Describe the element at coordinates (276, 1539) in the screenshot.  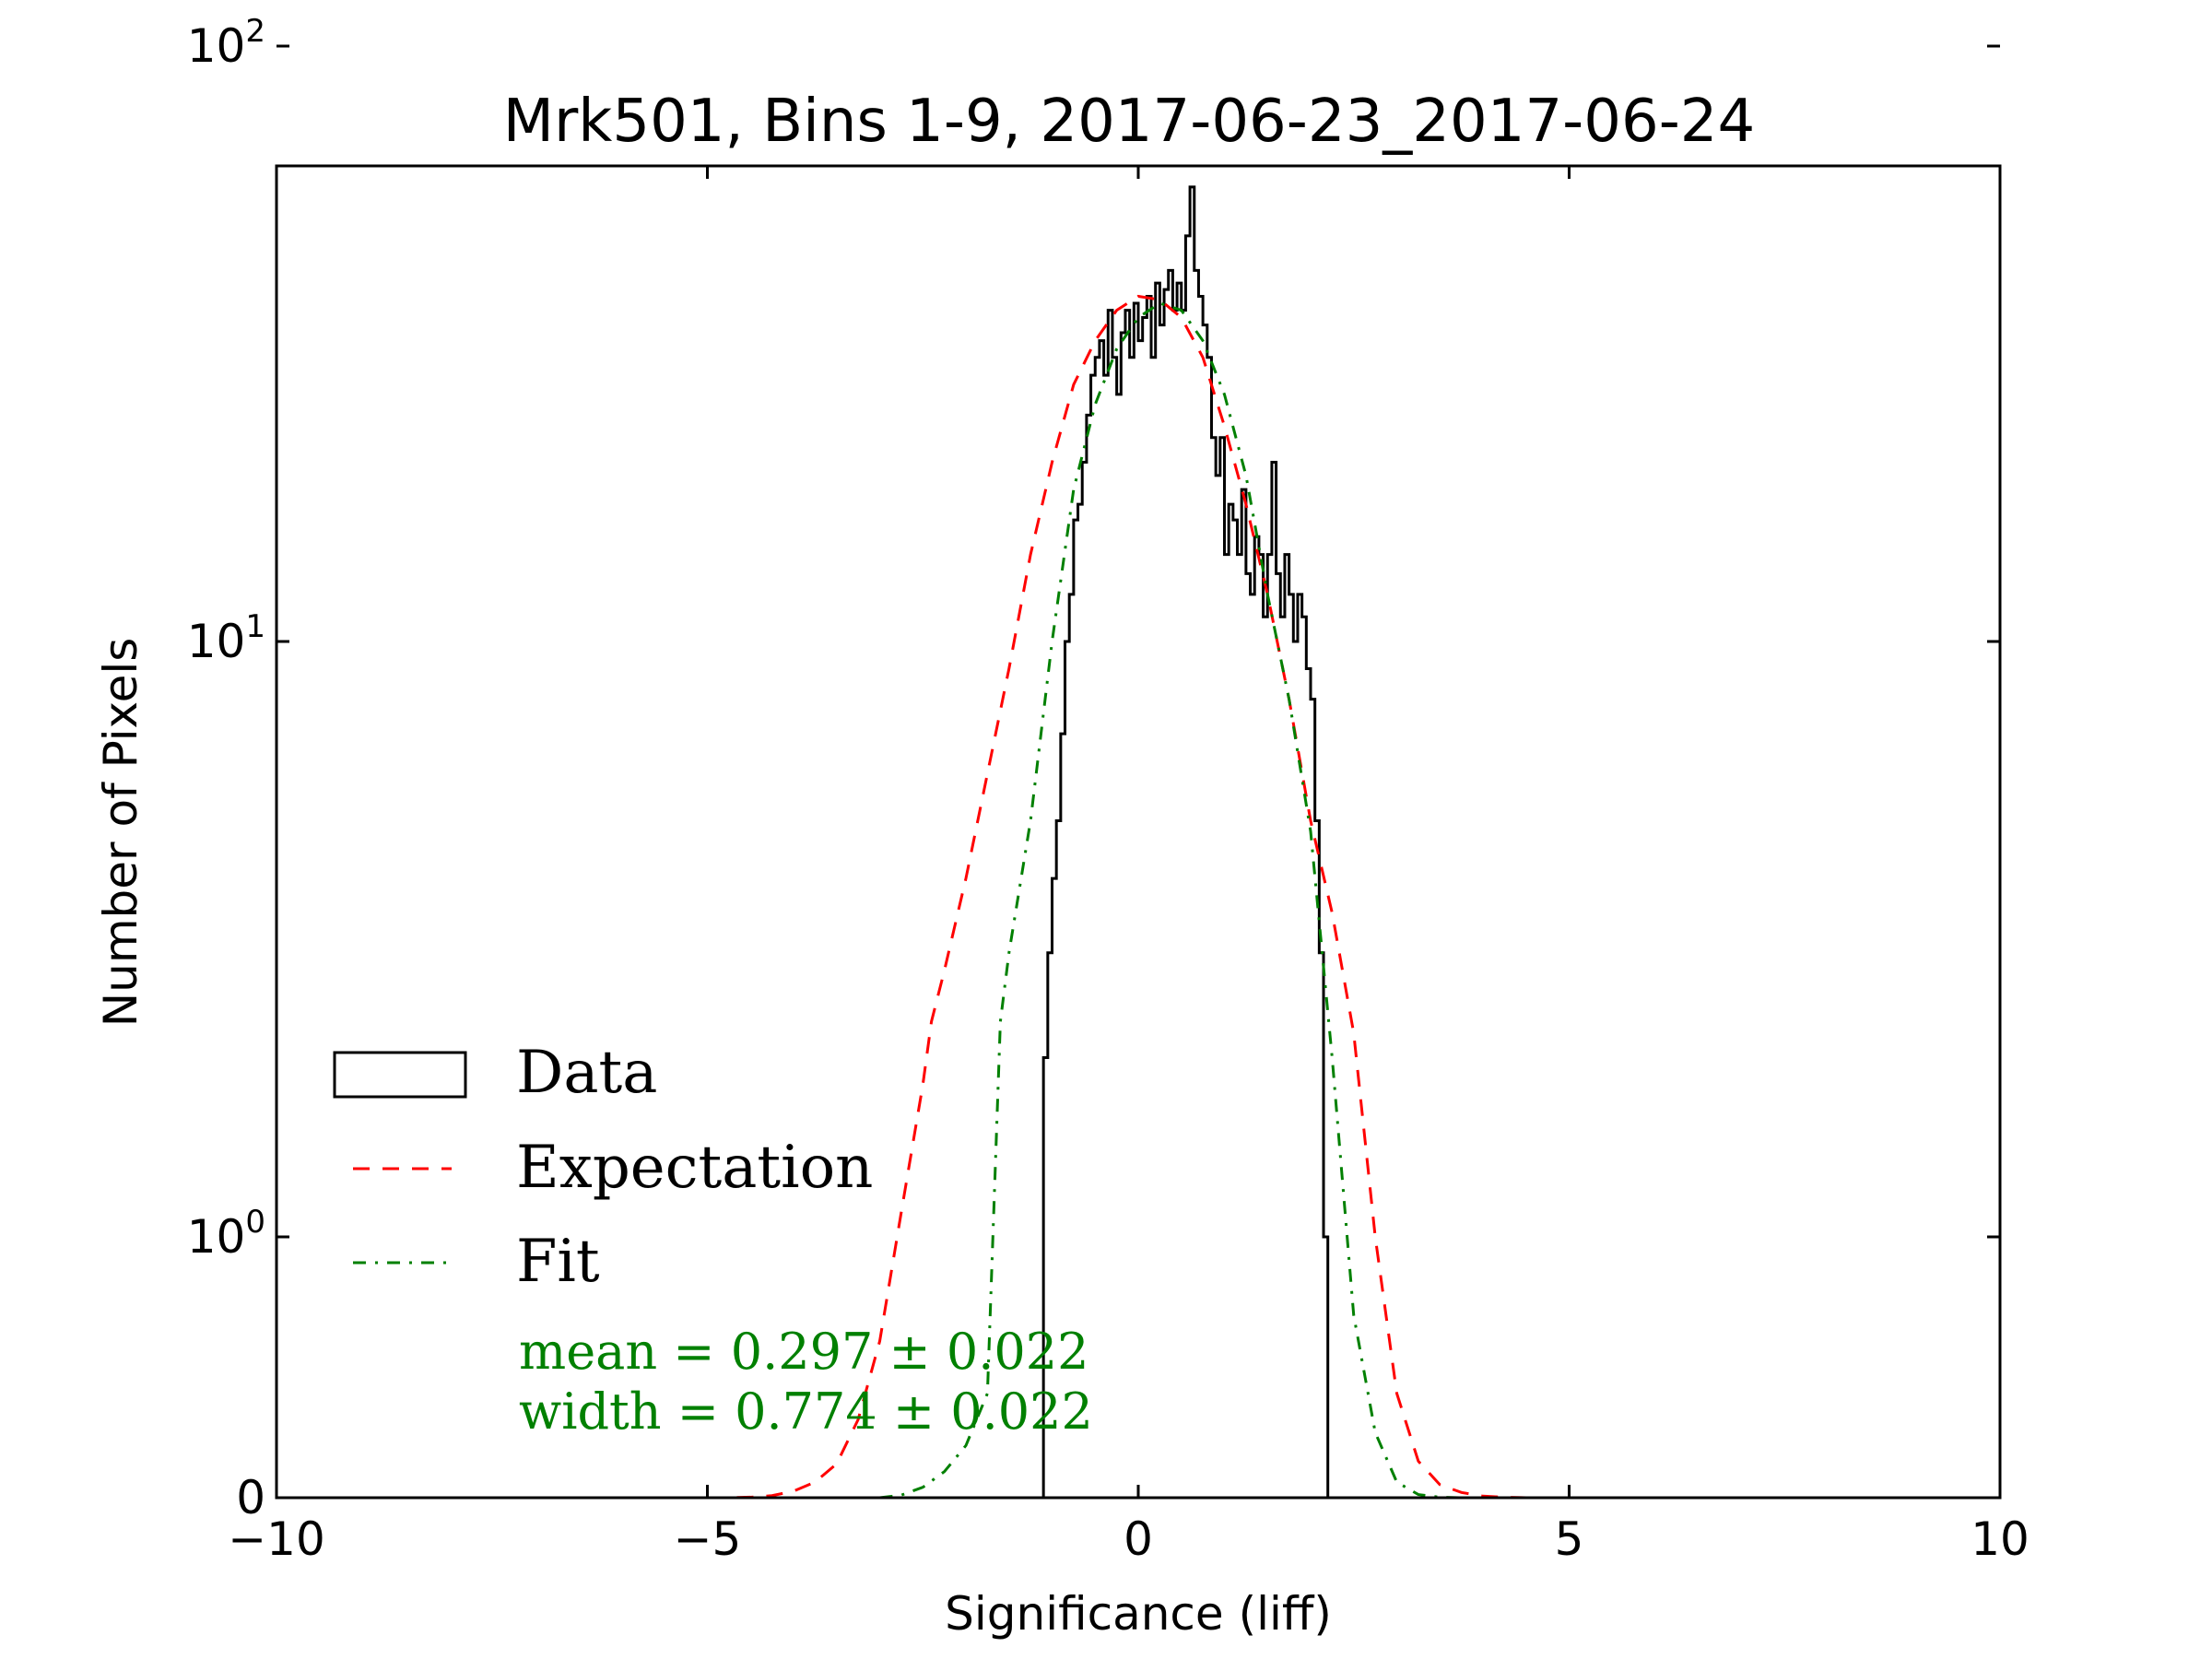
I see `x-tick-label: −10` at that location.